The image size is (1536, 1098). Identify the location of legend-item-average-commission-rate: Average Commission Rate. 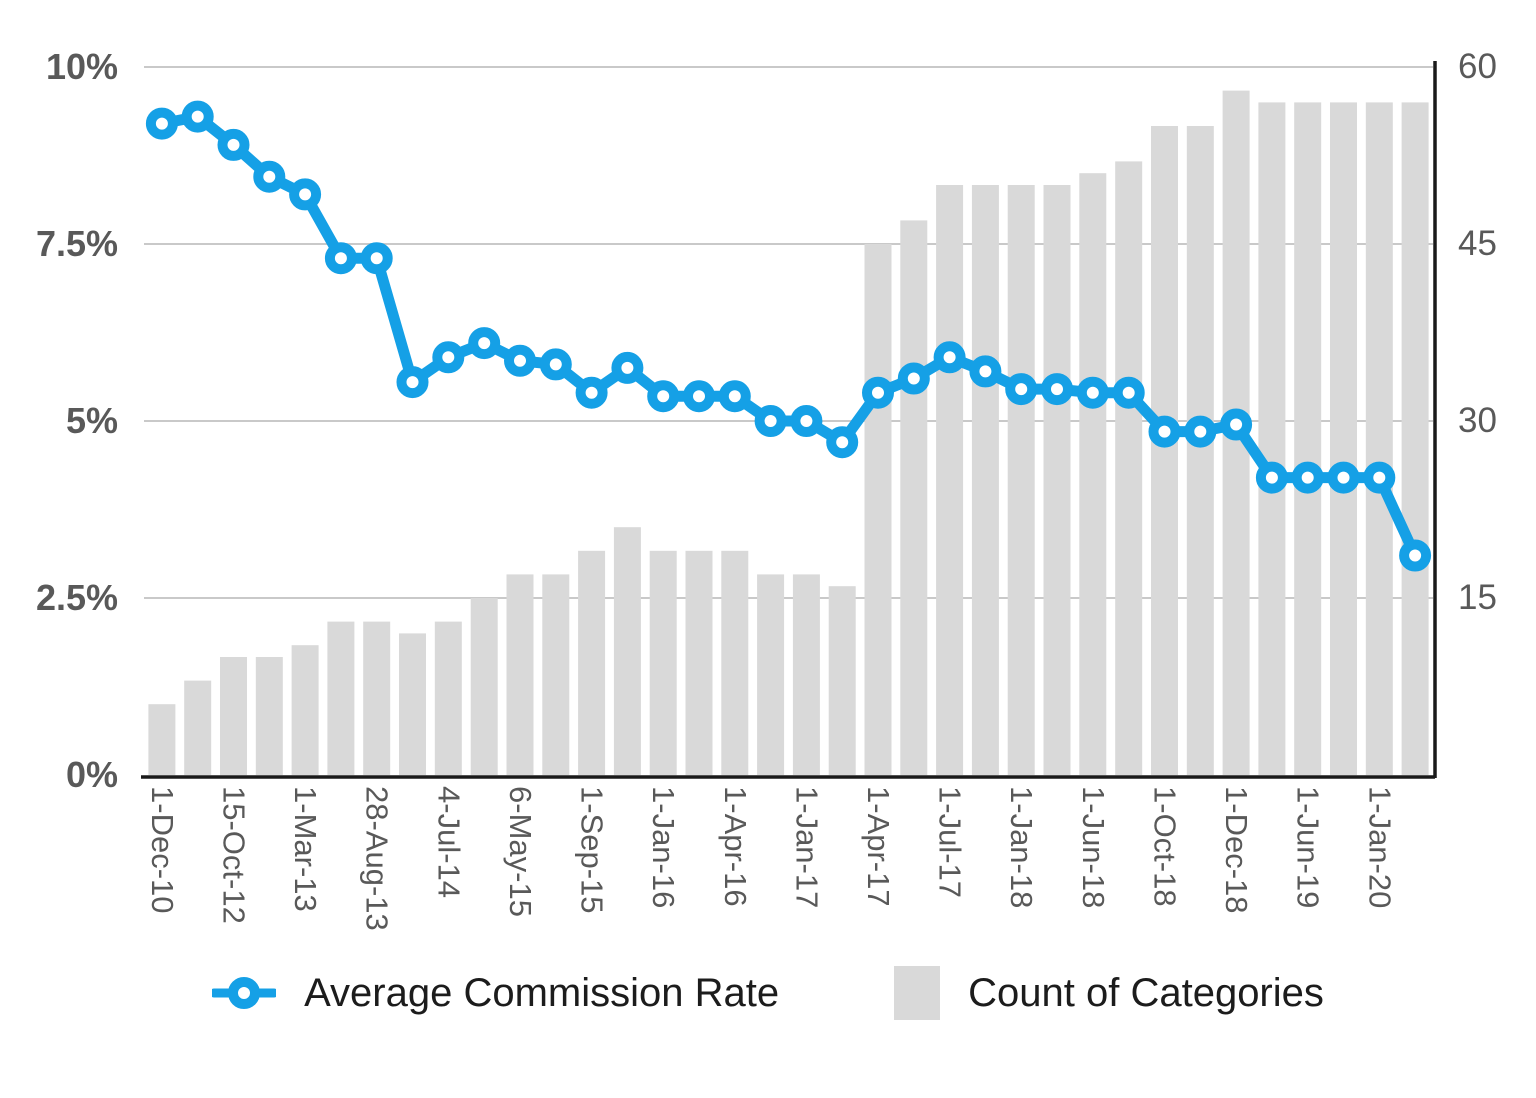
(495, 993).